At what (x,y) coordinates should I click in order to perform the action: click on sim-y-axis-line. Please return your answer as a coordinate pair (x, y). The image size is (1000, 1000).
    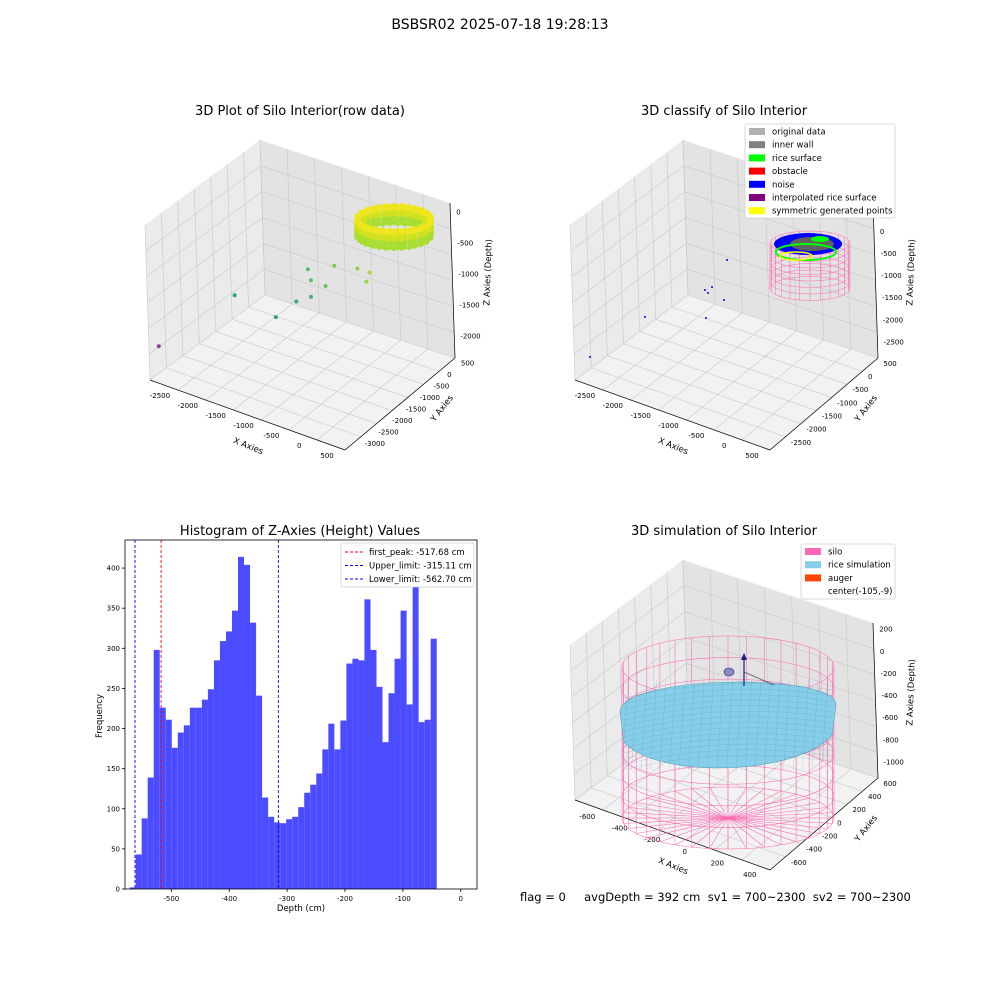
    Looking at the image, I should click on (824, 824).